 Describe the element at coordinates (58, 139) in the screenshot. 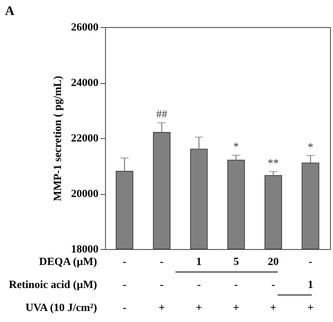

I see `y-axis-title: MMP-1 secretion ( pg/mL)` at that location.